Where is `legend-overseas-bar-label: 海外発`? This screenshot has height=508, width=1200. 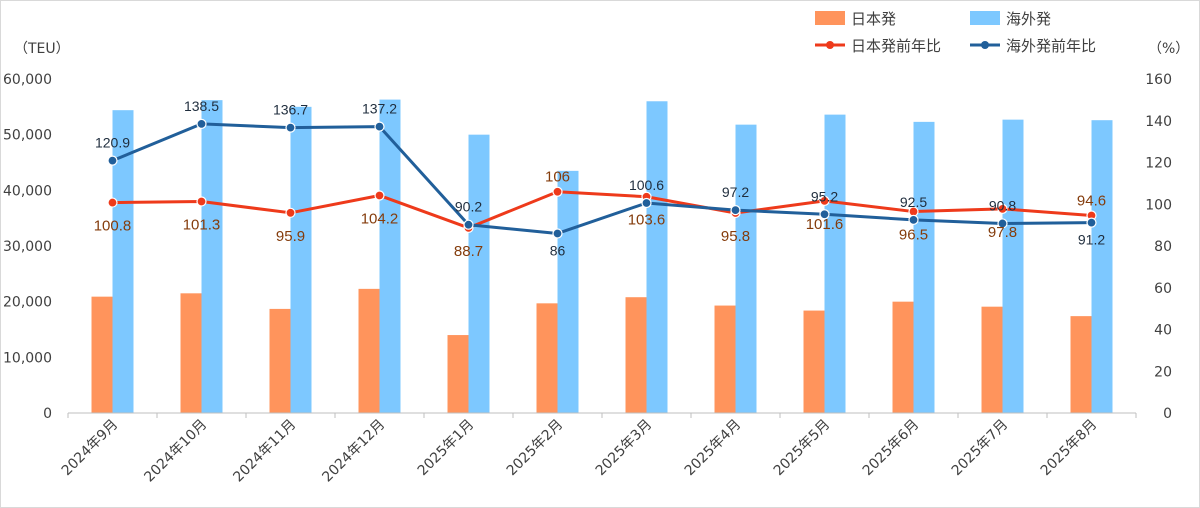
legend-overseas-bar-label: 海外発 is located at coordinates (1028, 19).